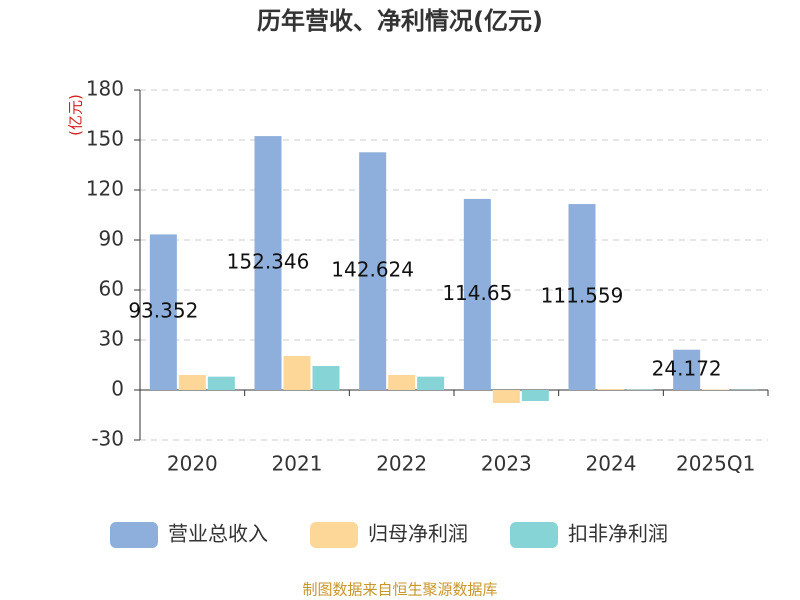 The image size is (800, 600). I want to click on data-label: 142.624, so click(372, 270).